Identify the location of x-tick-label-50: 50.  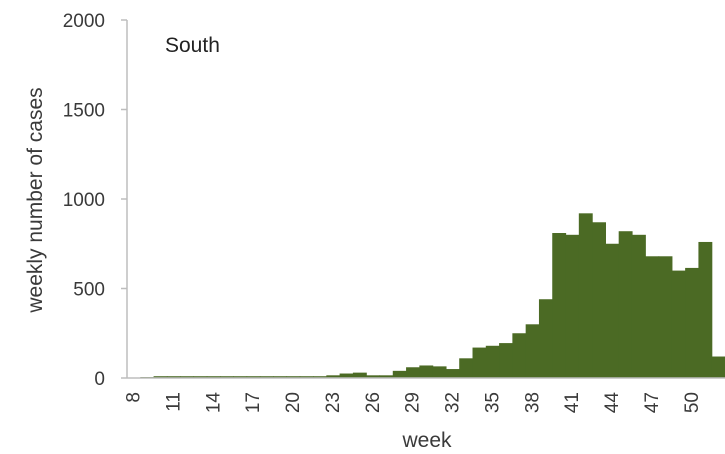
(692, 402).